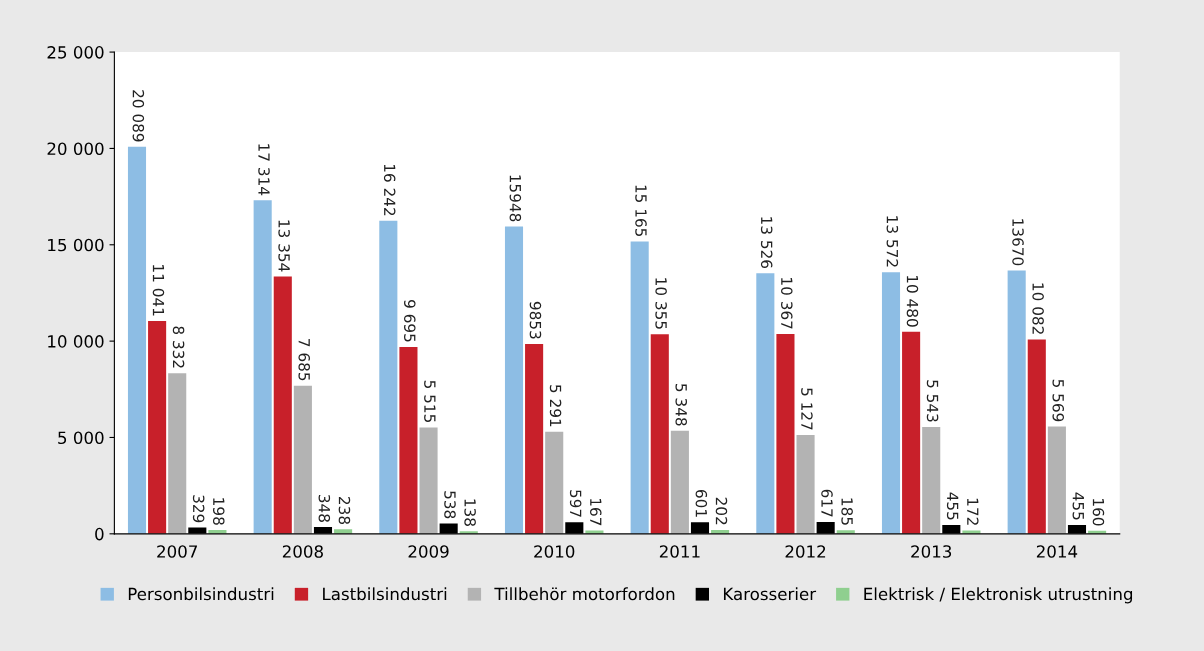 The image size is (1204, 651). What do you see at coordinates (998, 595) in the screenshot?
I see `legend-label: Elektrisk / Elektronisk utrustning` at bounding box center [998, 595].